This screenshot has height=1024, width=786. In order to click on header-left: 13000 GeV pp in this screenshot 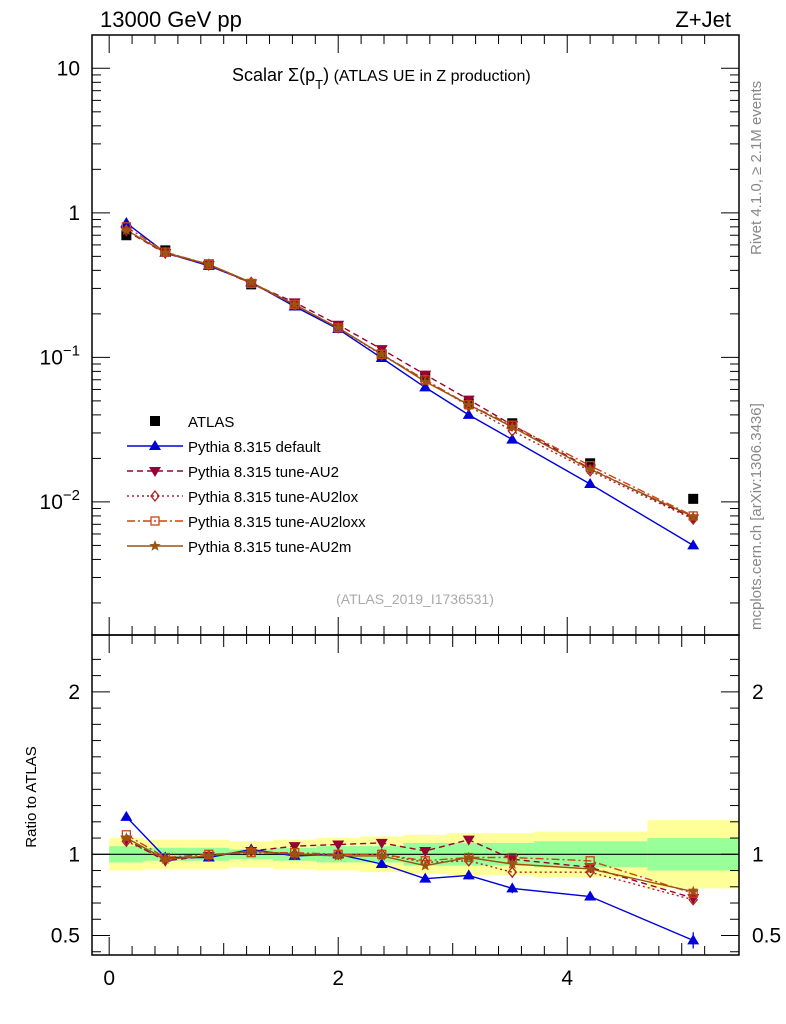, I will do `click(171, 19)`.